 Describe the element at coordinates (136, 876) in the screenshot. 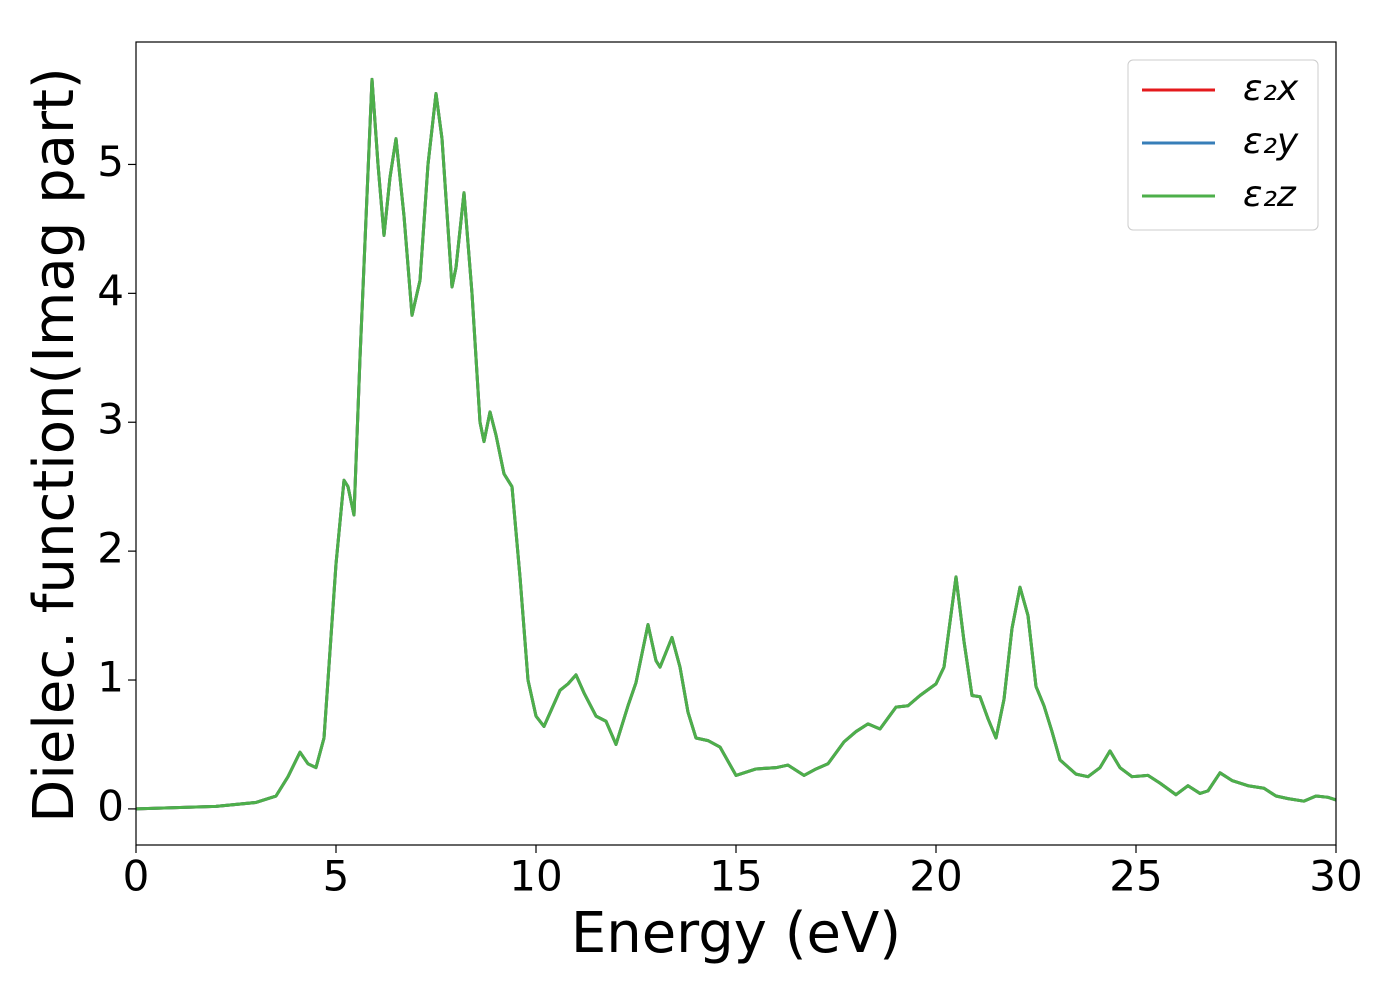

I see `x-tick-label: 0` at that location.